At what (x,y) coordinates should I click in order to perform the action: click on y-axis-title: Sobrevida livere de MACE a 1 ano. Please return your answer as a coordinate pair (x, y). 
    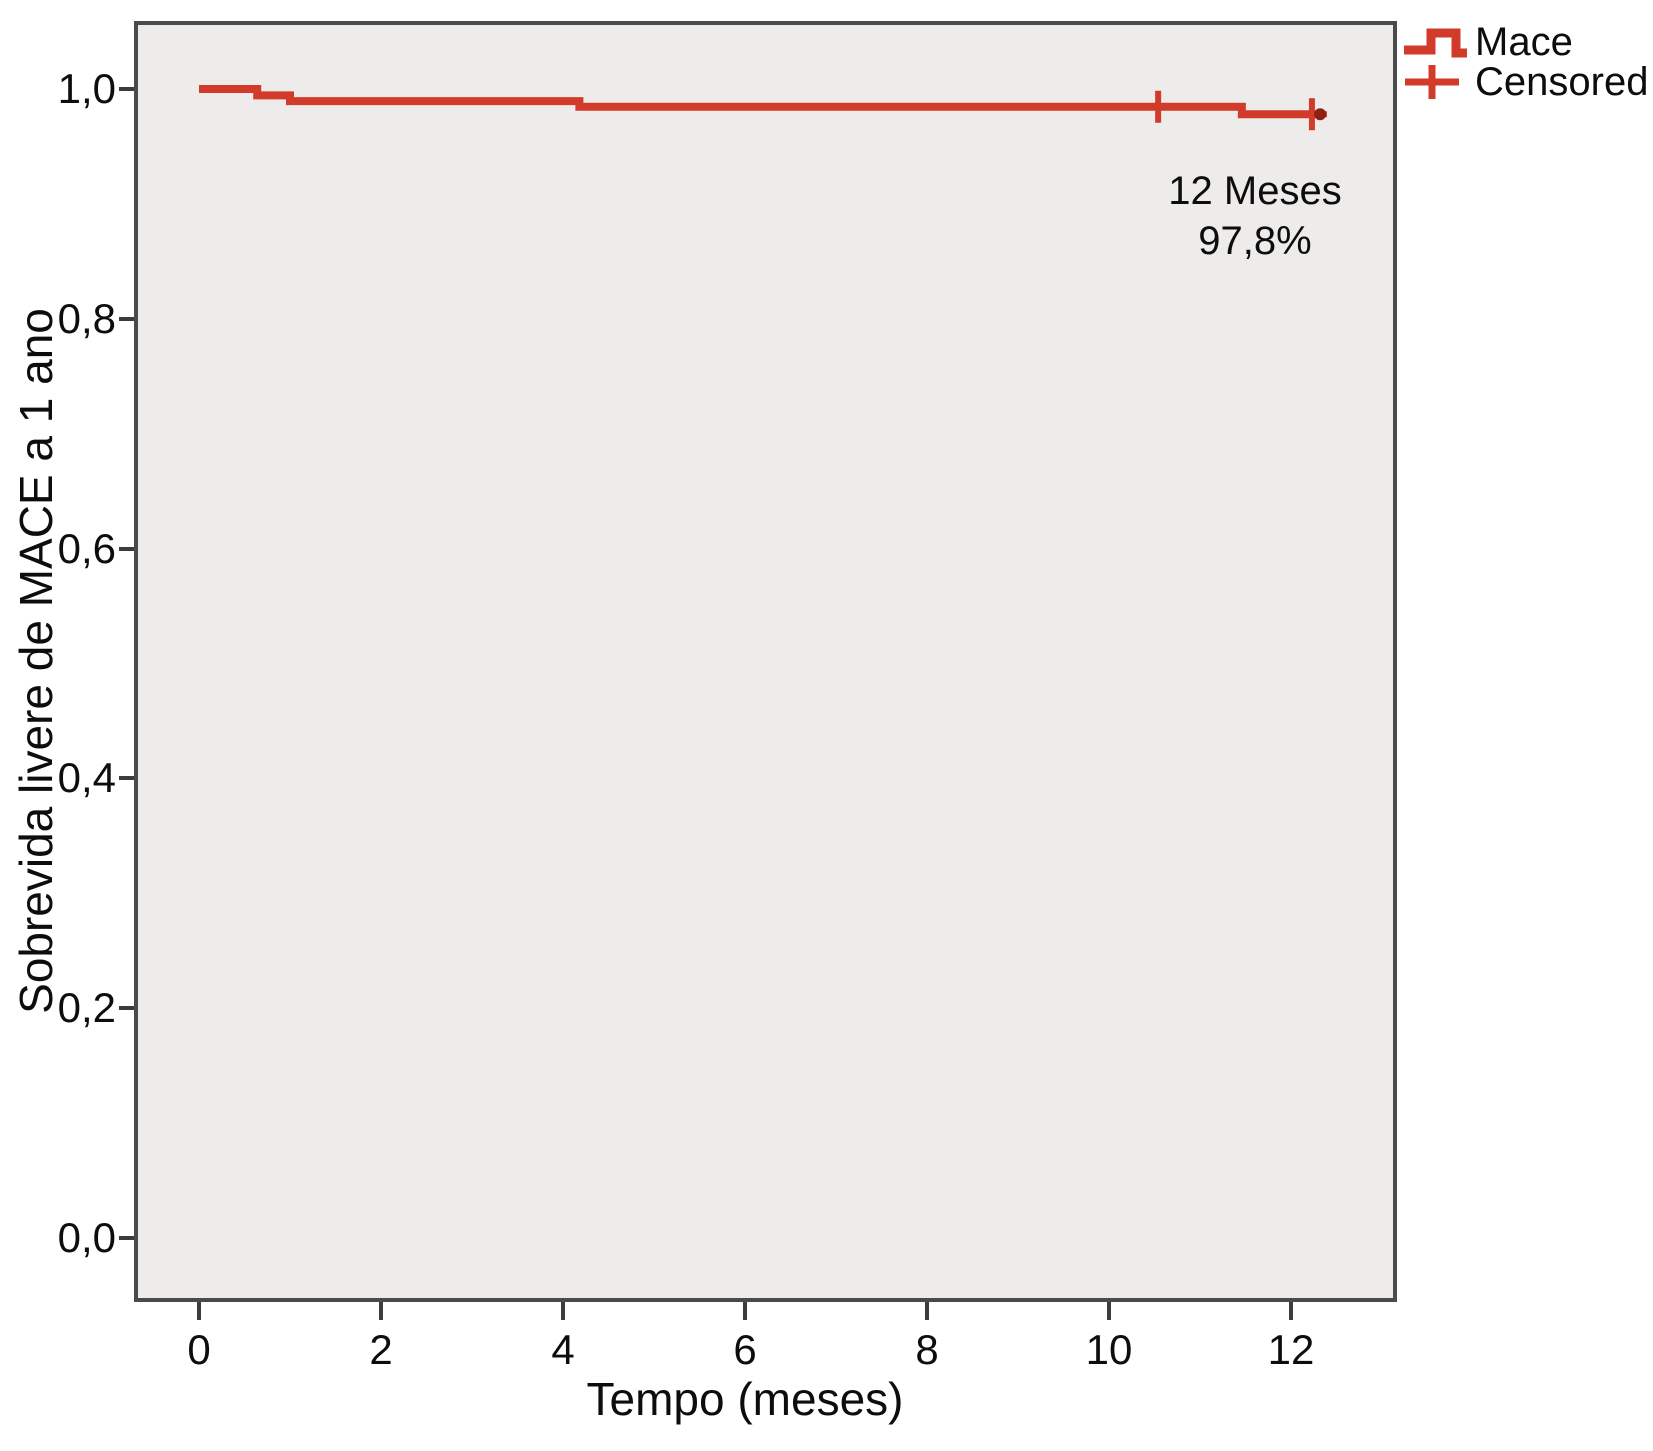
    Looking at the image, I should click on (36, 661).